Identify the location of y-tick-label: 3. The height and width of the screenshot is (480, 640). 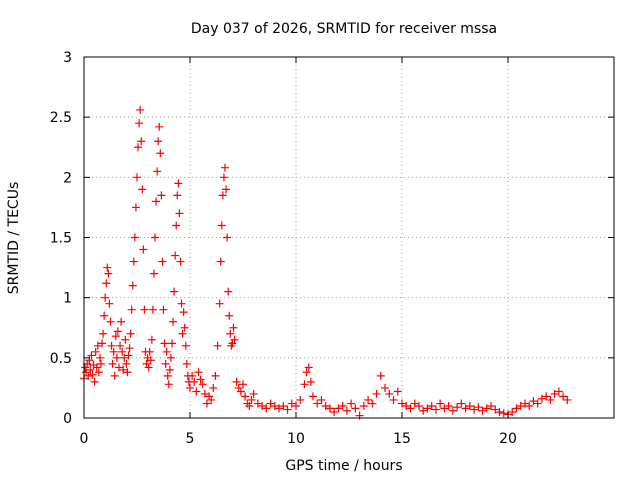
(67, 58).